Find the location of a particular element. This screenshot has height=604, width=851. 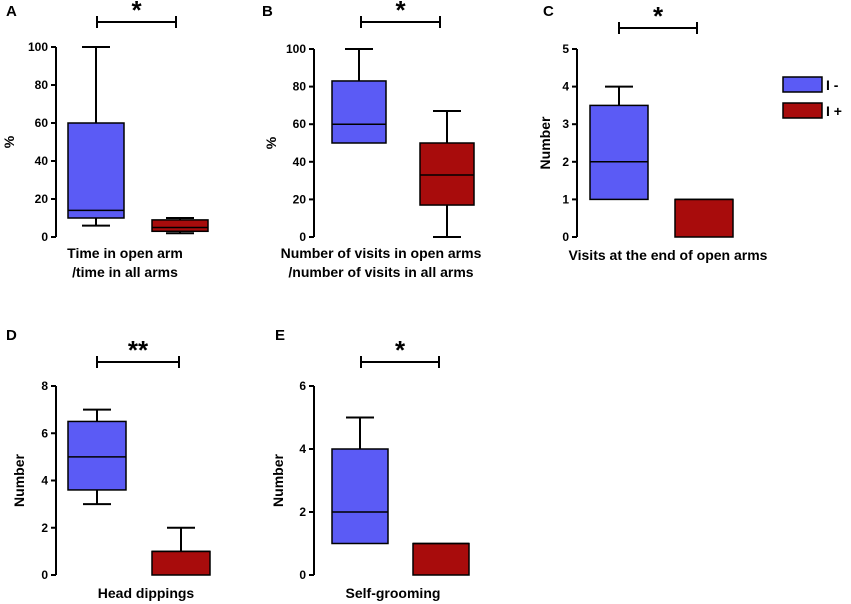

legend-label: I - is located at coordinates (832, 85).